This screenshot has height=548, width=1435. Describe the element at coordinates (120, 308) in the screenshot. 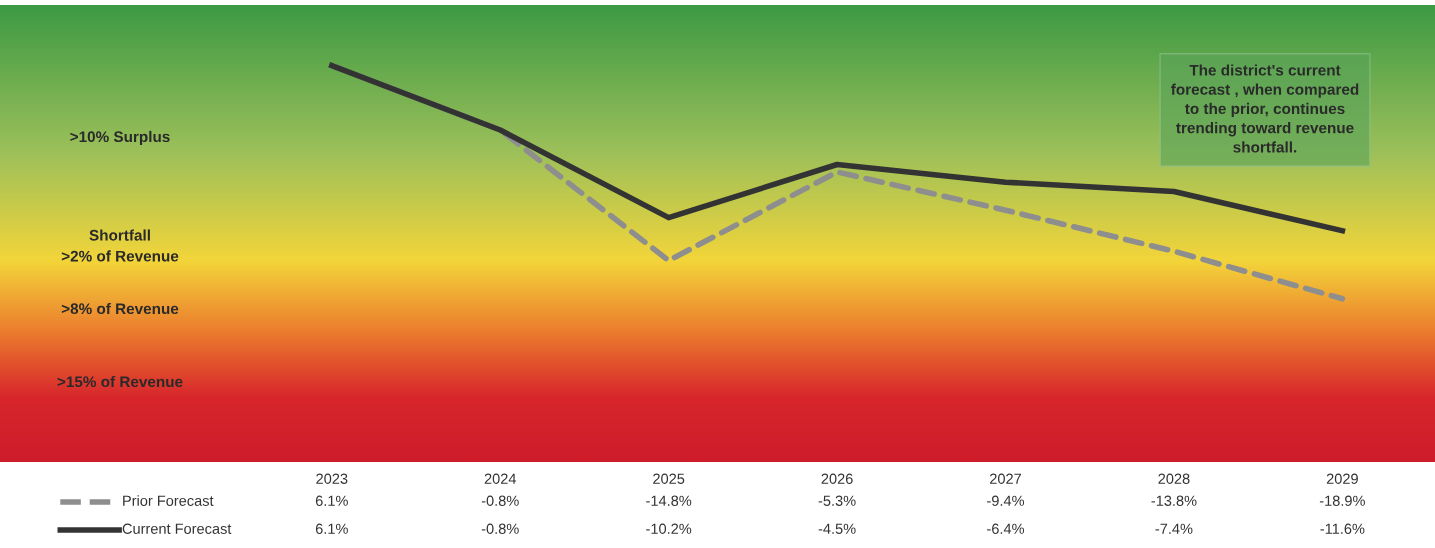

I see `text: >8% of Revenue` at that location.